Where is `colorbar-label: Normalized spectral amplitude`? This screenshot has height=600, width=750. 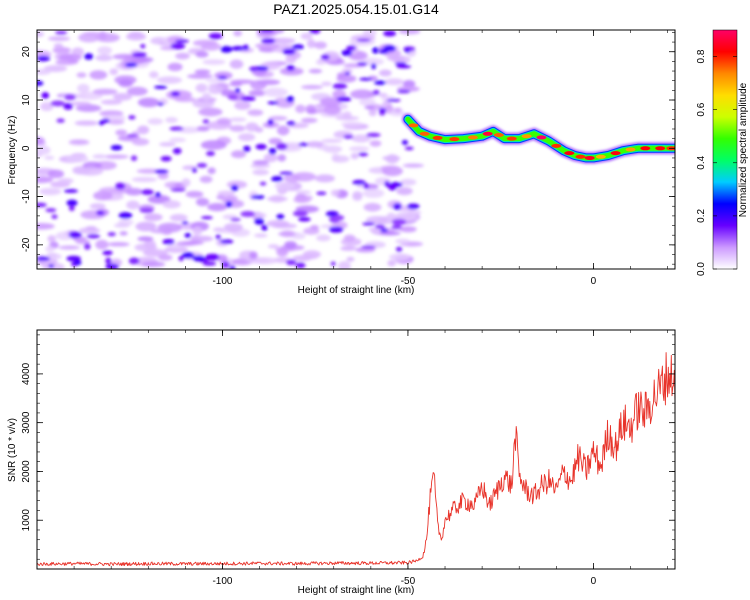
colorbar-label: Normalized spectral amplitude is located at coordinates (743, 149).